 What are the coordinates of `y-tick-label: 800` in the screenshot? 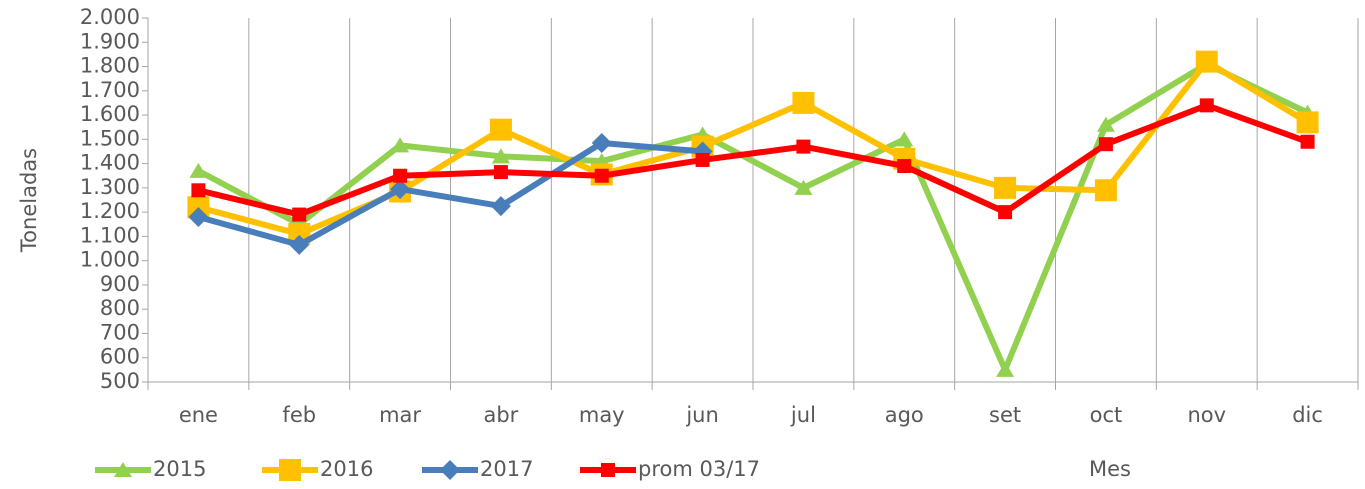 It's located at (120, 308).